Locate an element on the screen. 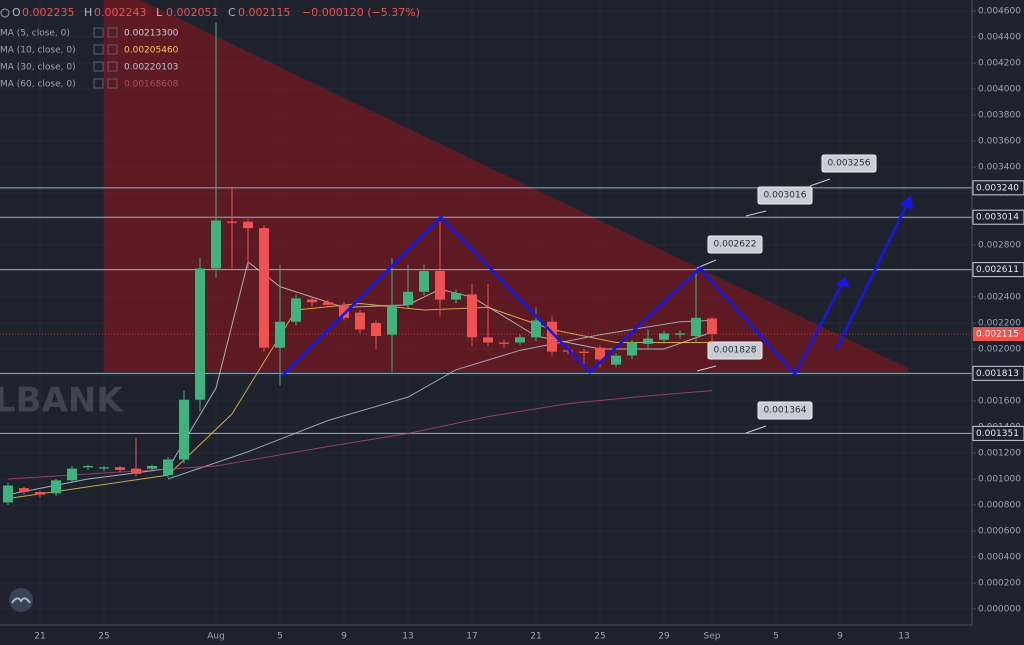  callout-label: 0.001828 is located at coordinates (735, 351).